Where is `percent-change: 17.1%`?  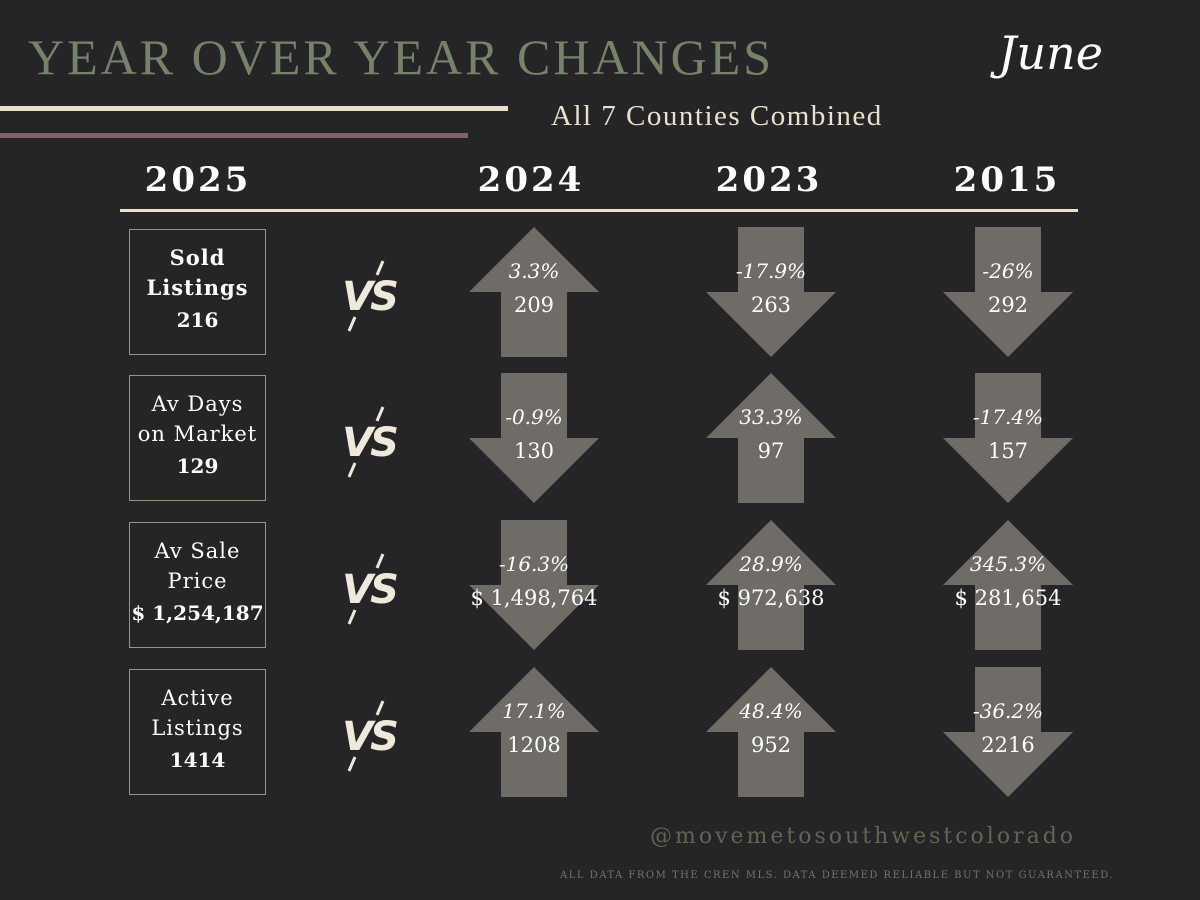
percent-change: 17.1% is located at coordinates (534, 711).